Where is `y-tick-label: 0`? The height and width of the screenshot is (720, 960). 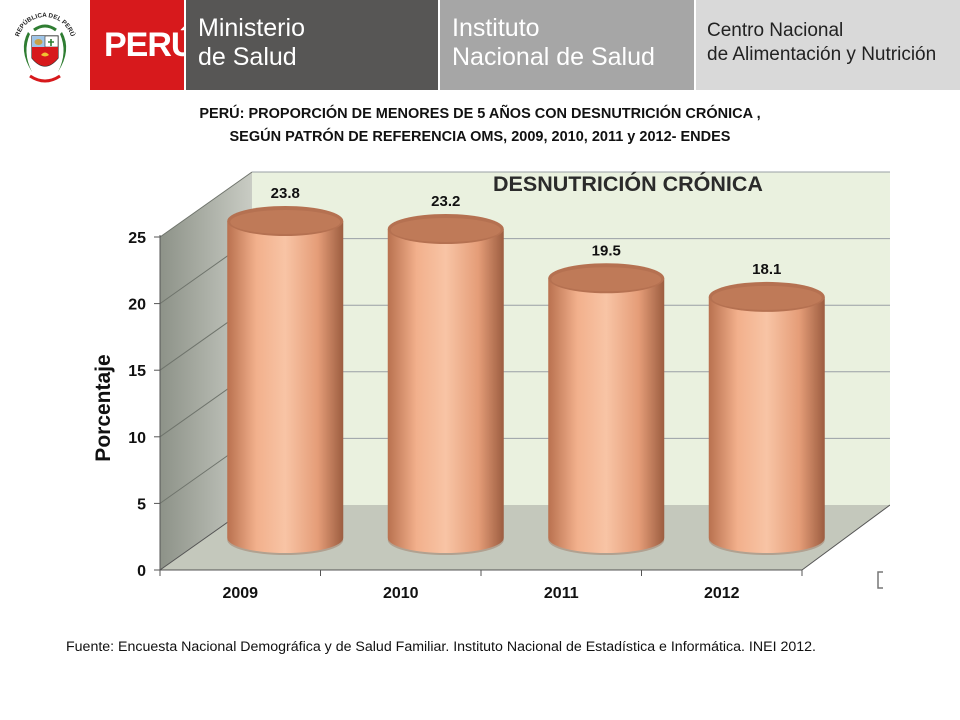 y-tick-label: 0 is located at coordinates (141, 571).